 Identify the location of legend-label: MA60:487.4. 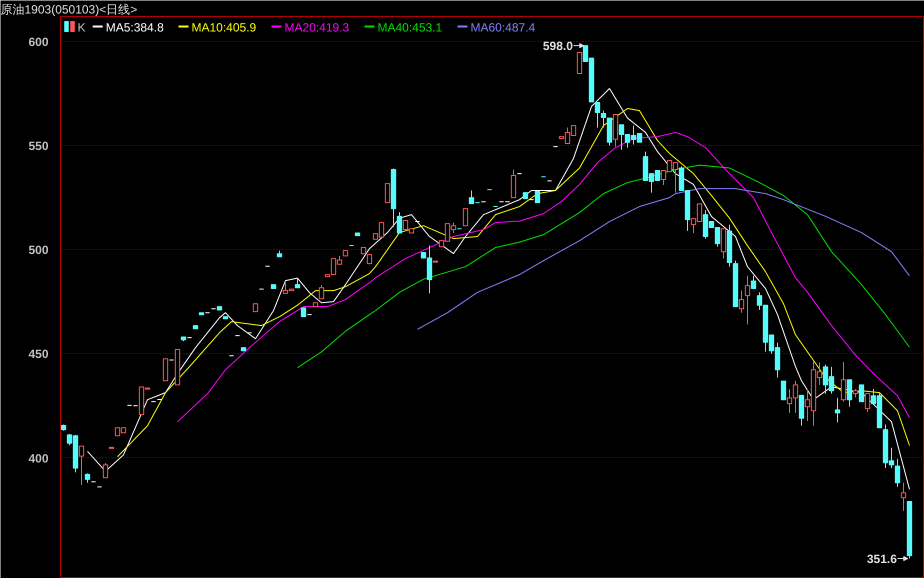
(503, 27).